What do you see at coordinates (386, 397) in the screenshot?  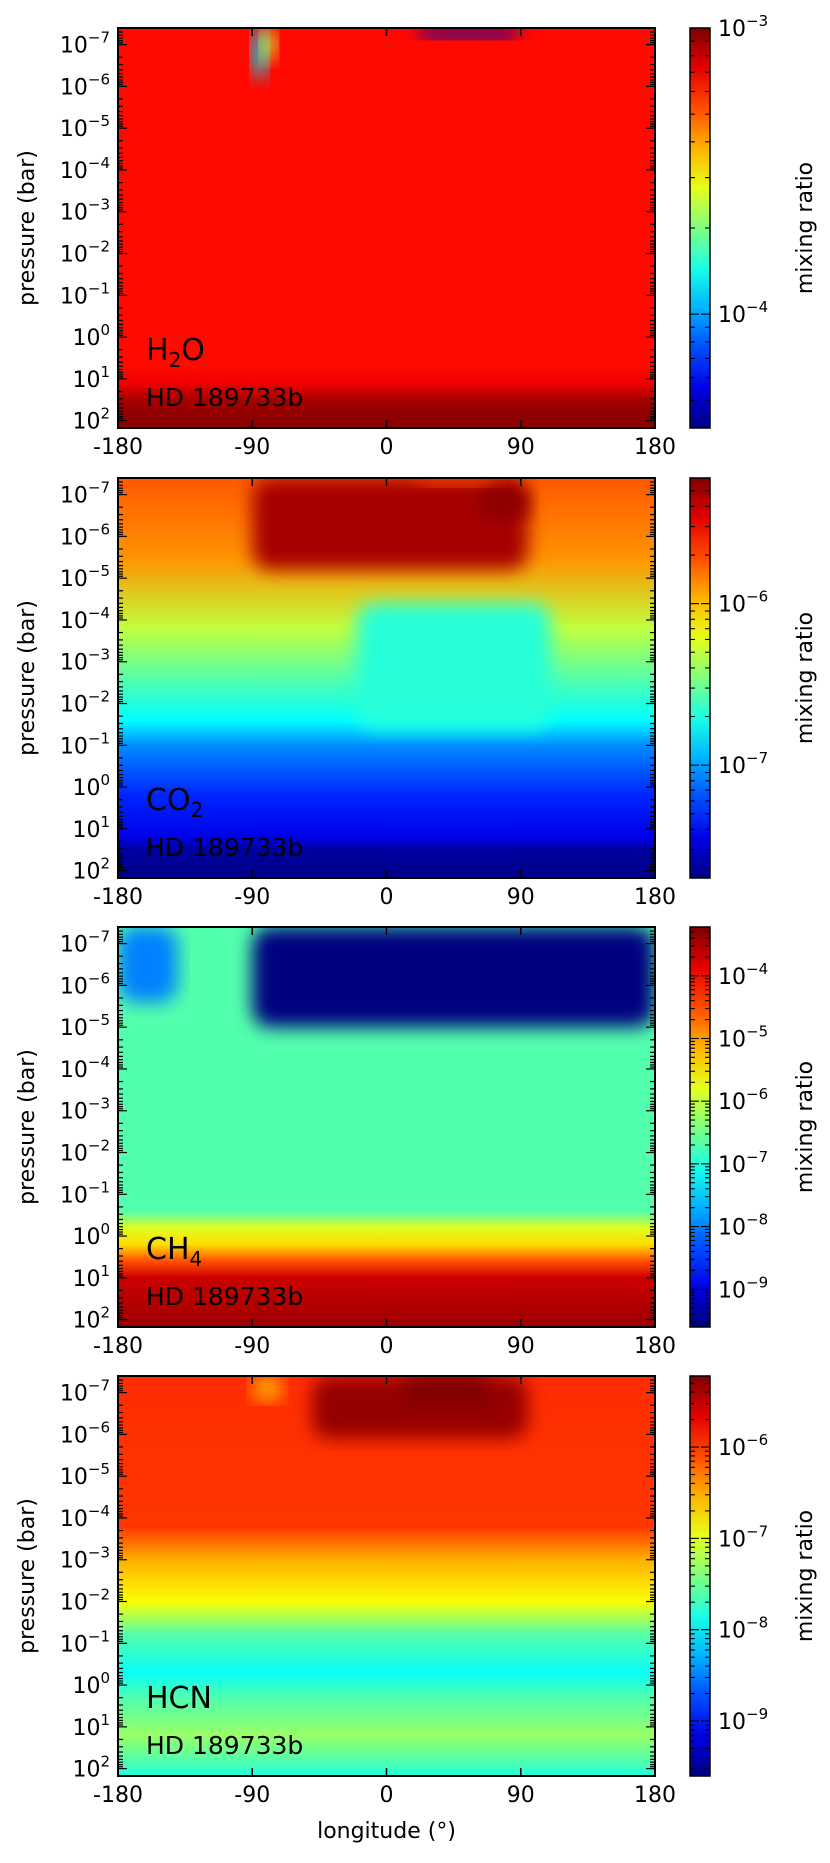 I see `heatmap-deep-layer` at bounding box center [386, 397].